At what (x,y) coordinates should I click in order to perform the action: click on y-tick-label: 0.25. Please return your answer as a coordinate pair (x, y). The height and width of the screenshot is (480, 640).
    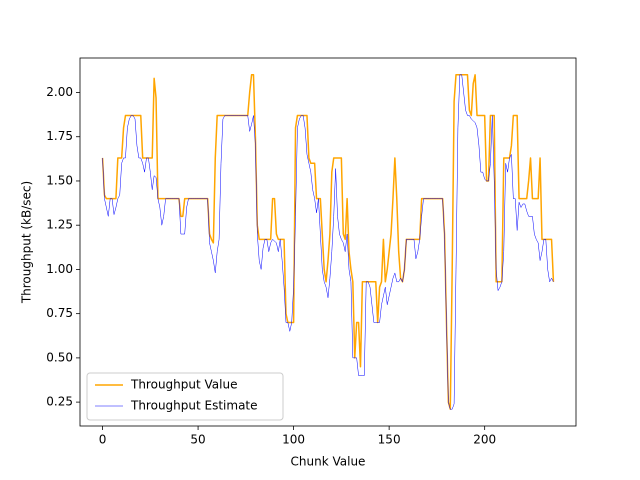
    Looking at the image, I should click on (59, 402).